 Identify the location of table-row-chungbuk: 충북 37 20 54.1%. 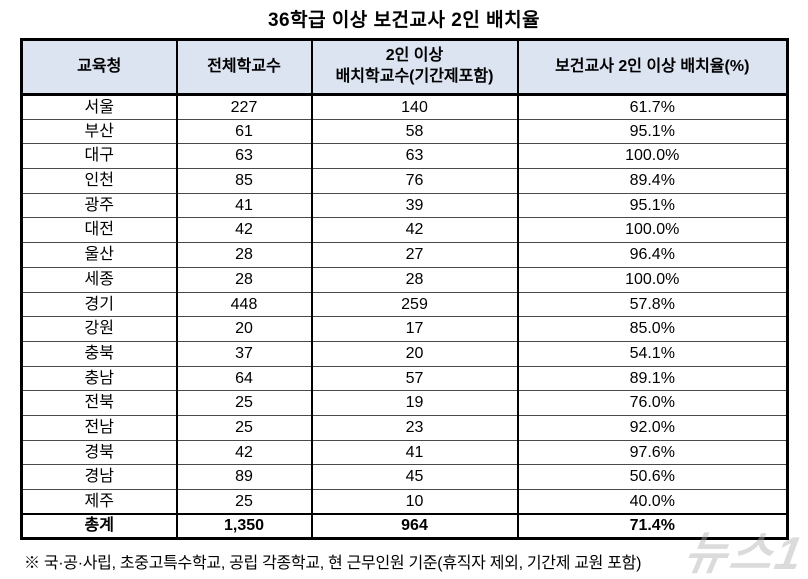
(404, 353).